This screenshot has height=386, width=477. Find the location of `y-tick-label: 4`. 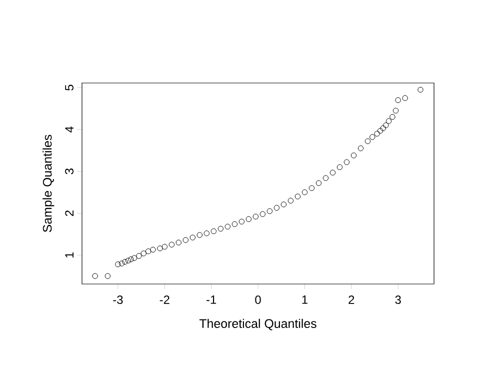

y-tick-label: 4 is located at coordinates (69, 129).